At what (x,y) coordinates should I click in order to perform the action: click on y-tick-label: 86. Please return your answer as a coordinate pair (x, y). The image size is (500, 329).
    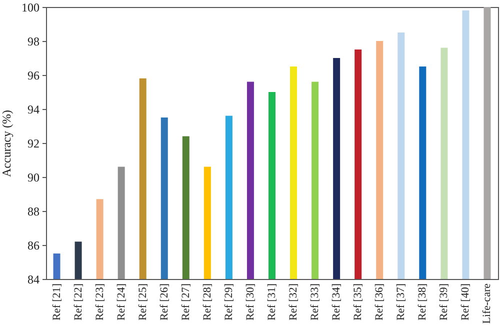
    Looking at the image, I should click on (34, 245).